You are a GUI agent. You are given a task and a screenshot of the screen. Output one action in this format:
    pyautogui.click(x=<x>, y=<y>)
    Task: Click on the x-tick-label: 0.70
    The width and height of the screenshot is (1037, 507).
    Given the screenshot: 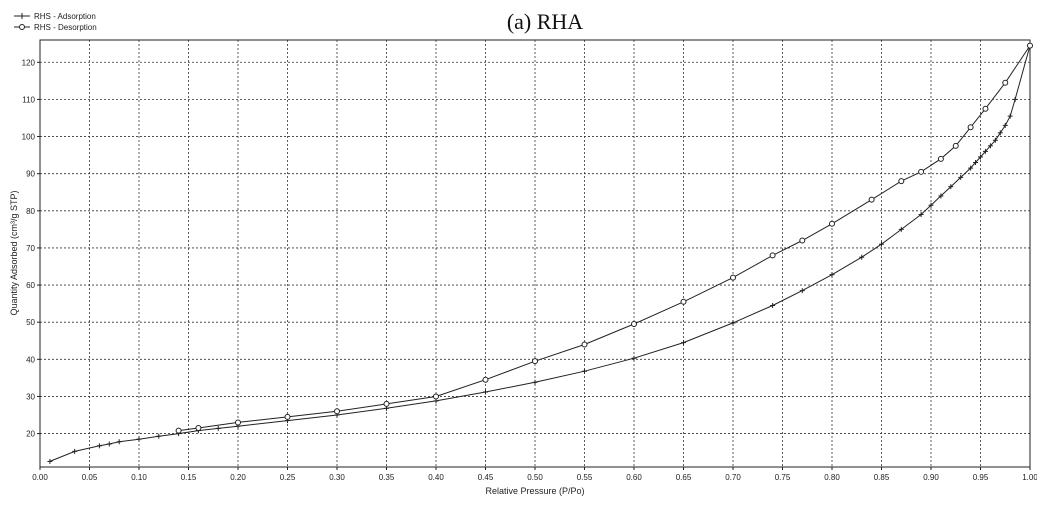 What is the action you would take?
    pyautogui.click(x=733, y=477)
    